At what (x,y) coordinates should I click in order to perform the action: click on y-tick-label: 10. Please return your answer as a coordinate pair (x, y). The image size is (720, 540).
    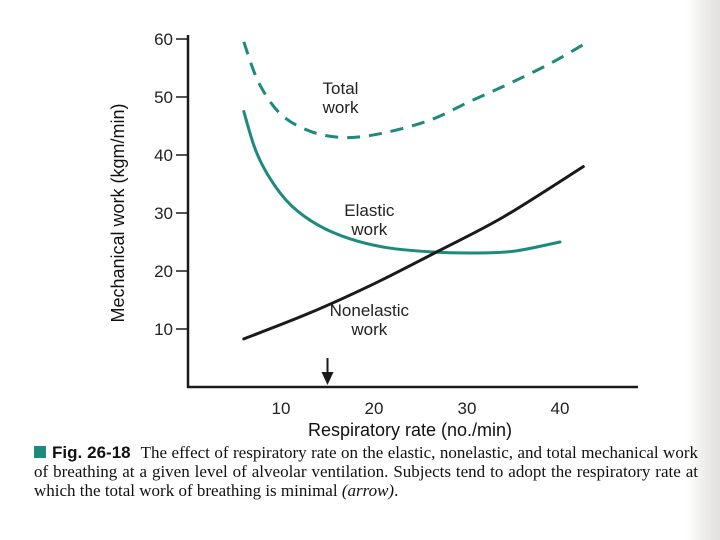
    Looking at the image, I should click on (163, 329).